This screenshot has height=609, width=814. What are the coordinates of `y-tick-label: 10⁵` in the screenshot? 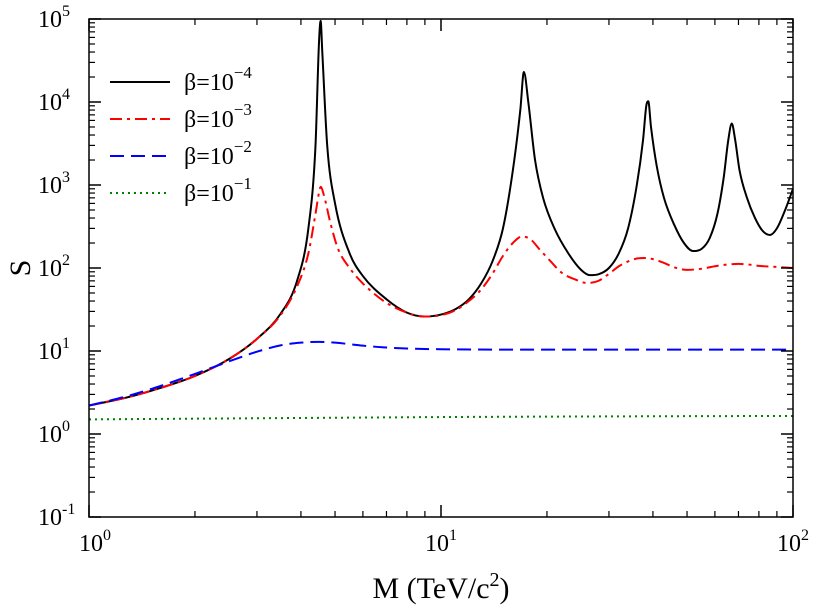 It's located at (54, 18).